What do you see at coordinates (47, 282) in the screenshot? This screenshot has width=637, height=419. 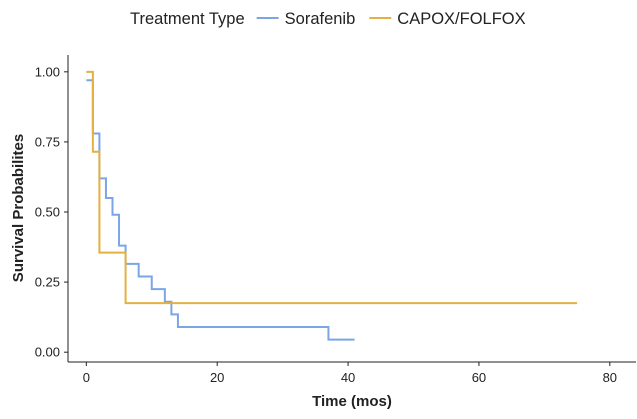 I see `y-tick-label: 0.25` at bounding box center [47, 282].